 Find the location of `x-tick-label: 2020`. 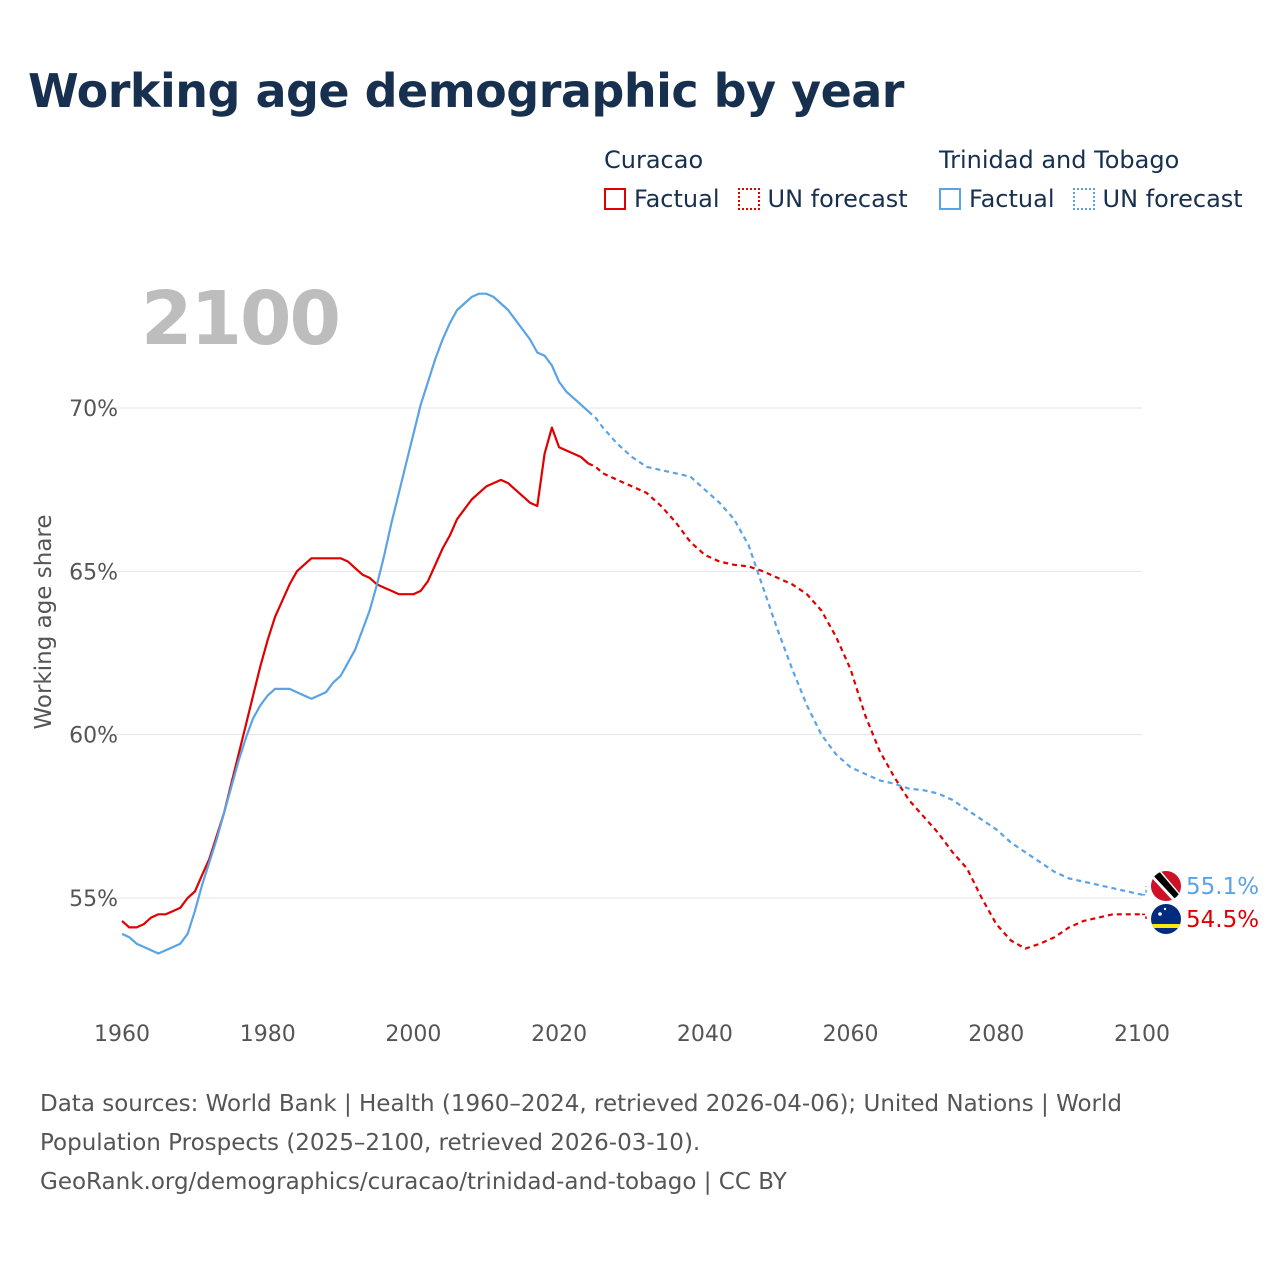

x-tick-label: 2020 is located at coordinates (559, 1034).